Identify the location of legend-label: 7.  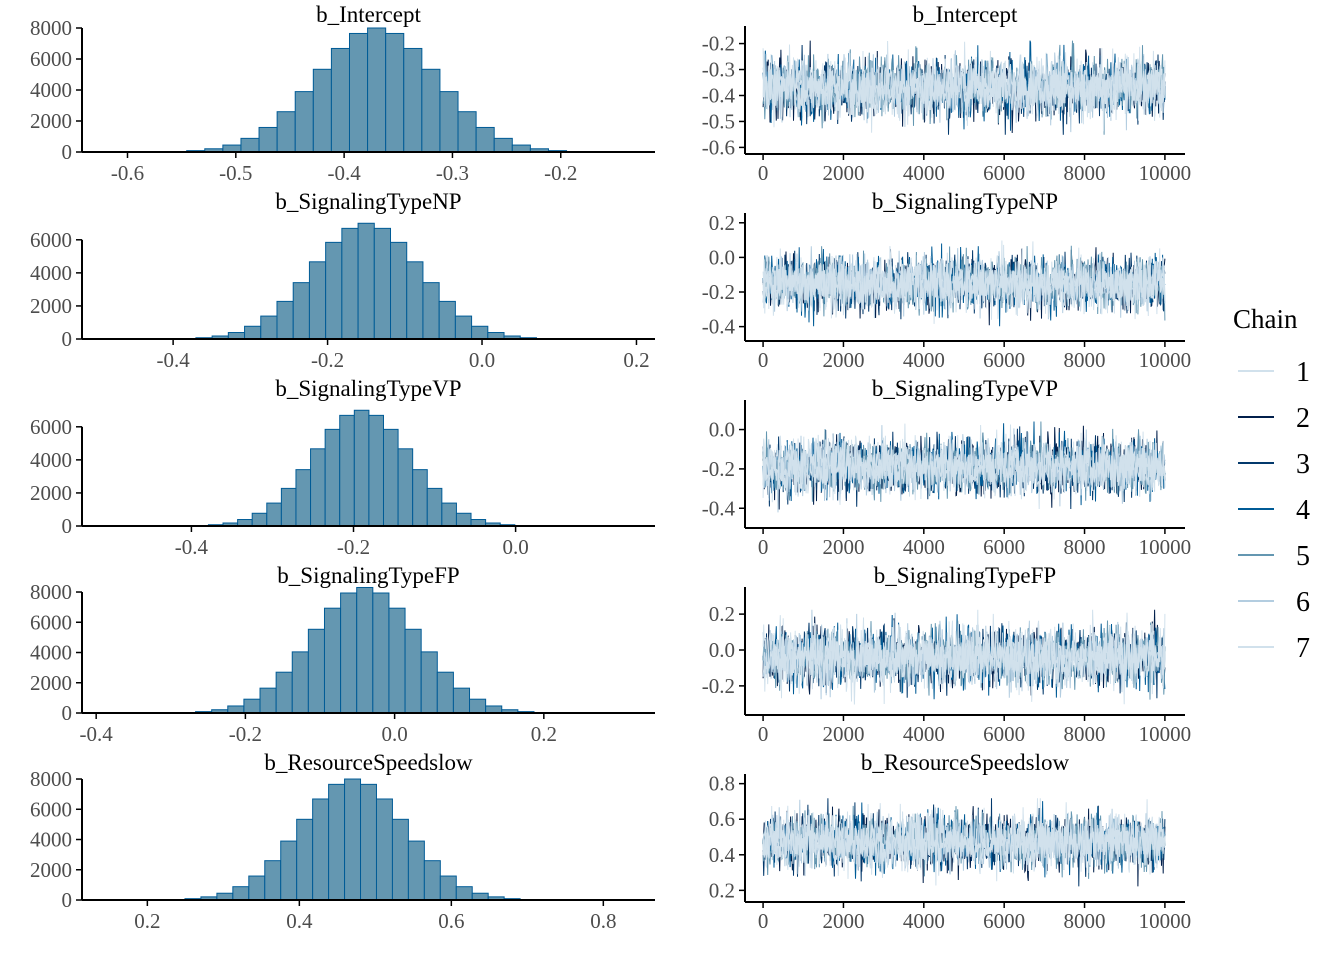
(1303, 648).